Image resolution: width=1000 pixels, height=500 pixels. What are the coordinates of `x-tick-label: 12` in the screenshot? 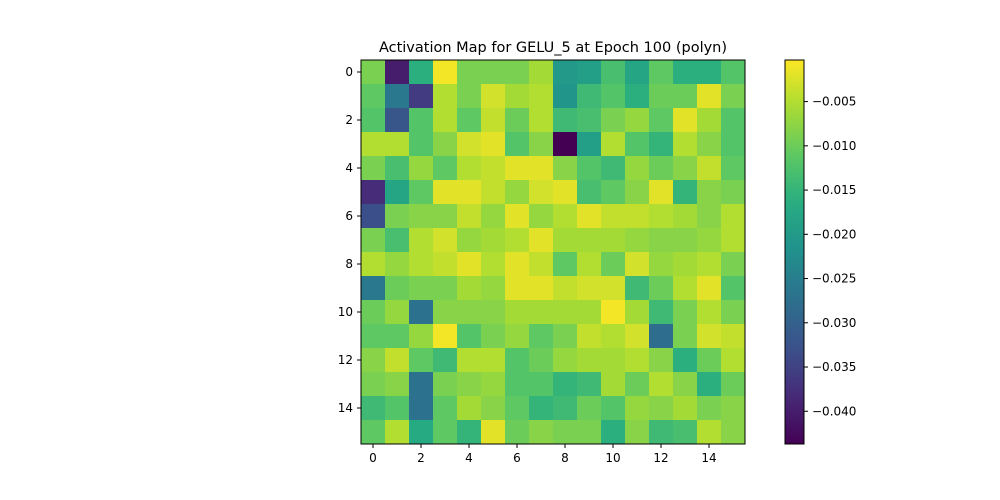 It's located at (660, 458).